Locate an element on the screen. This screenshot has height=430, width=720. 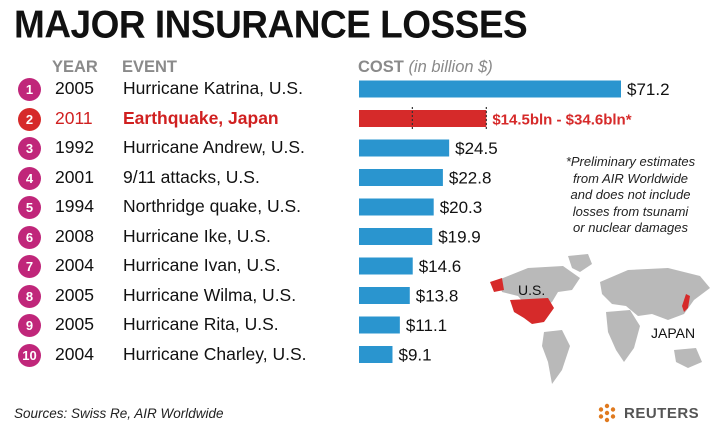
footnote-line: *Preliminary estimates is located at coordinates (630, 161).